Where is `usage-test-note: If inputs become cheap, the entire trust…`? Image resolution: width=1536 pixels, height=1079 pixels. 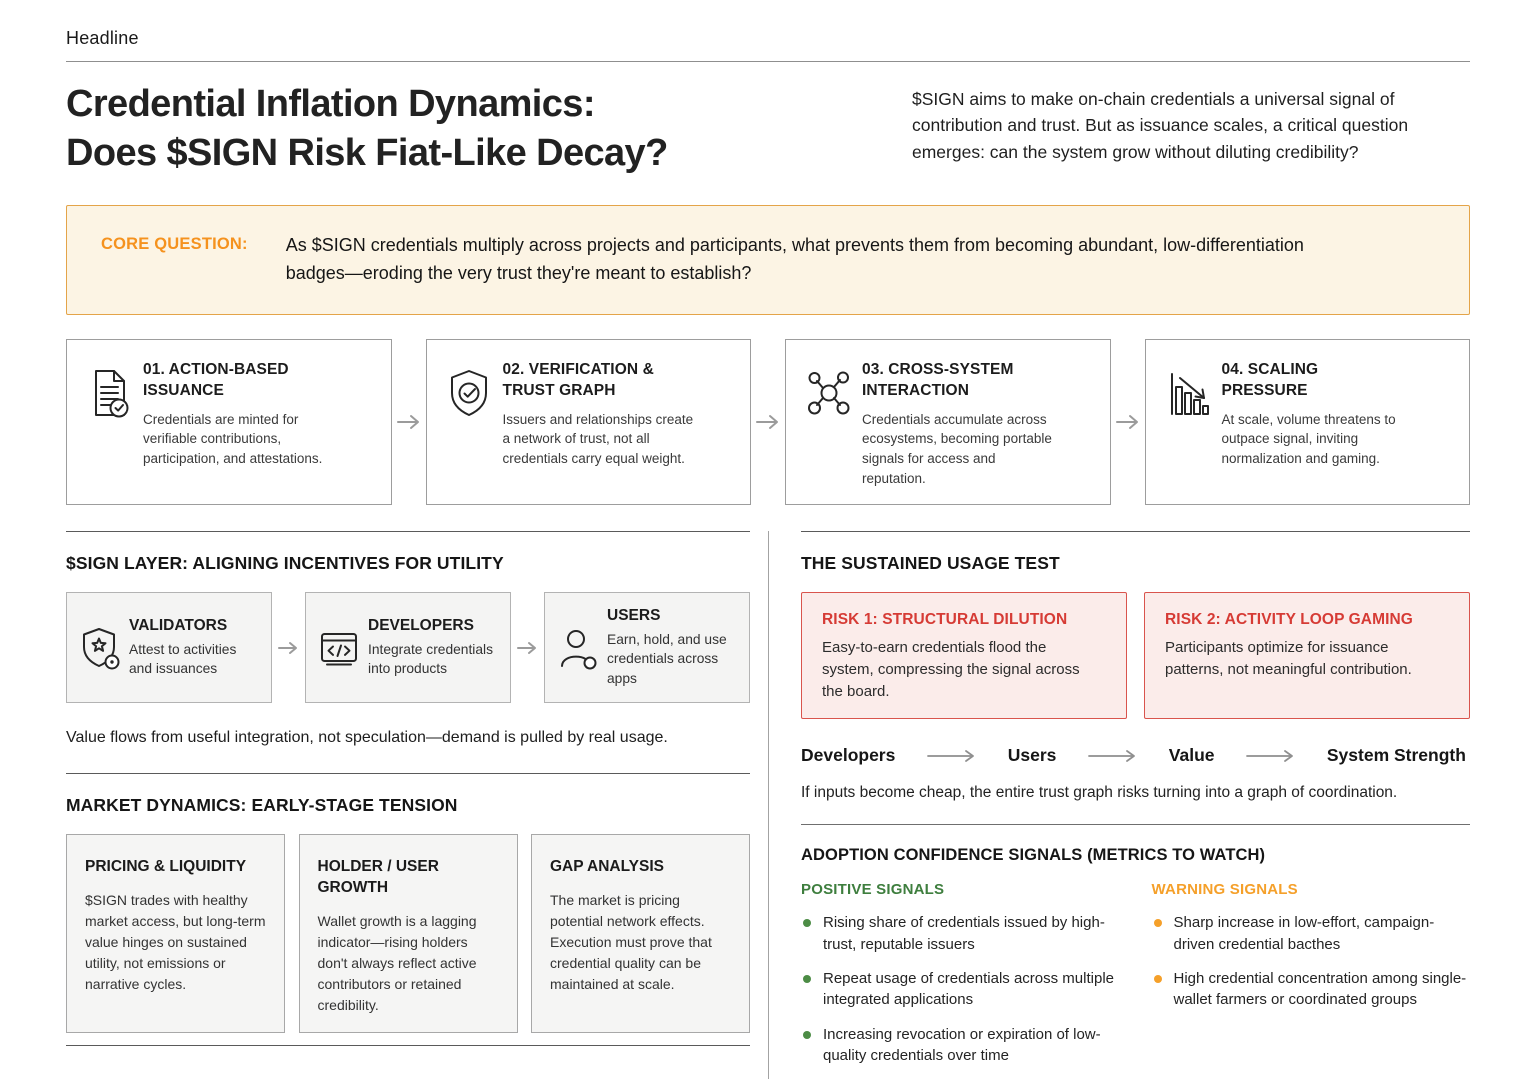
usage-test-note: If inputs become cheap, the entire trust… is located at coordinates (1099, 793).